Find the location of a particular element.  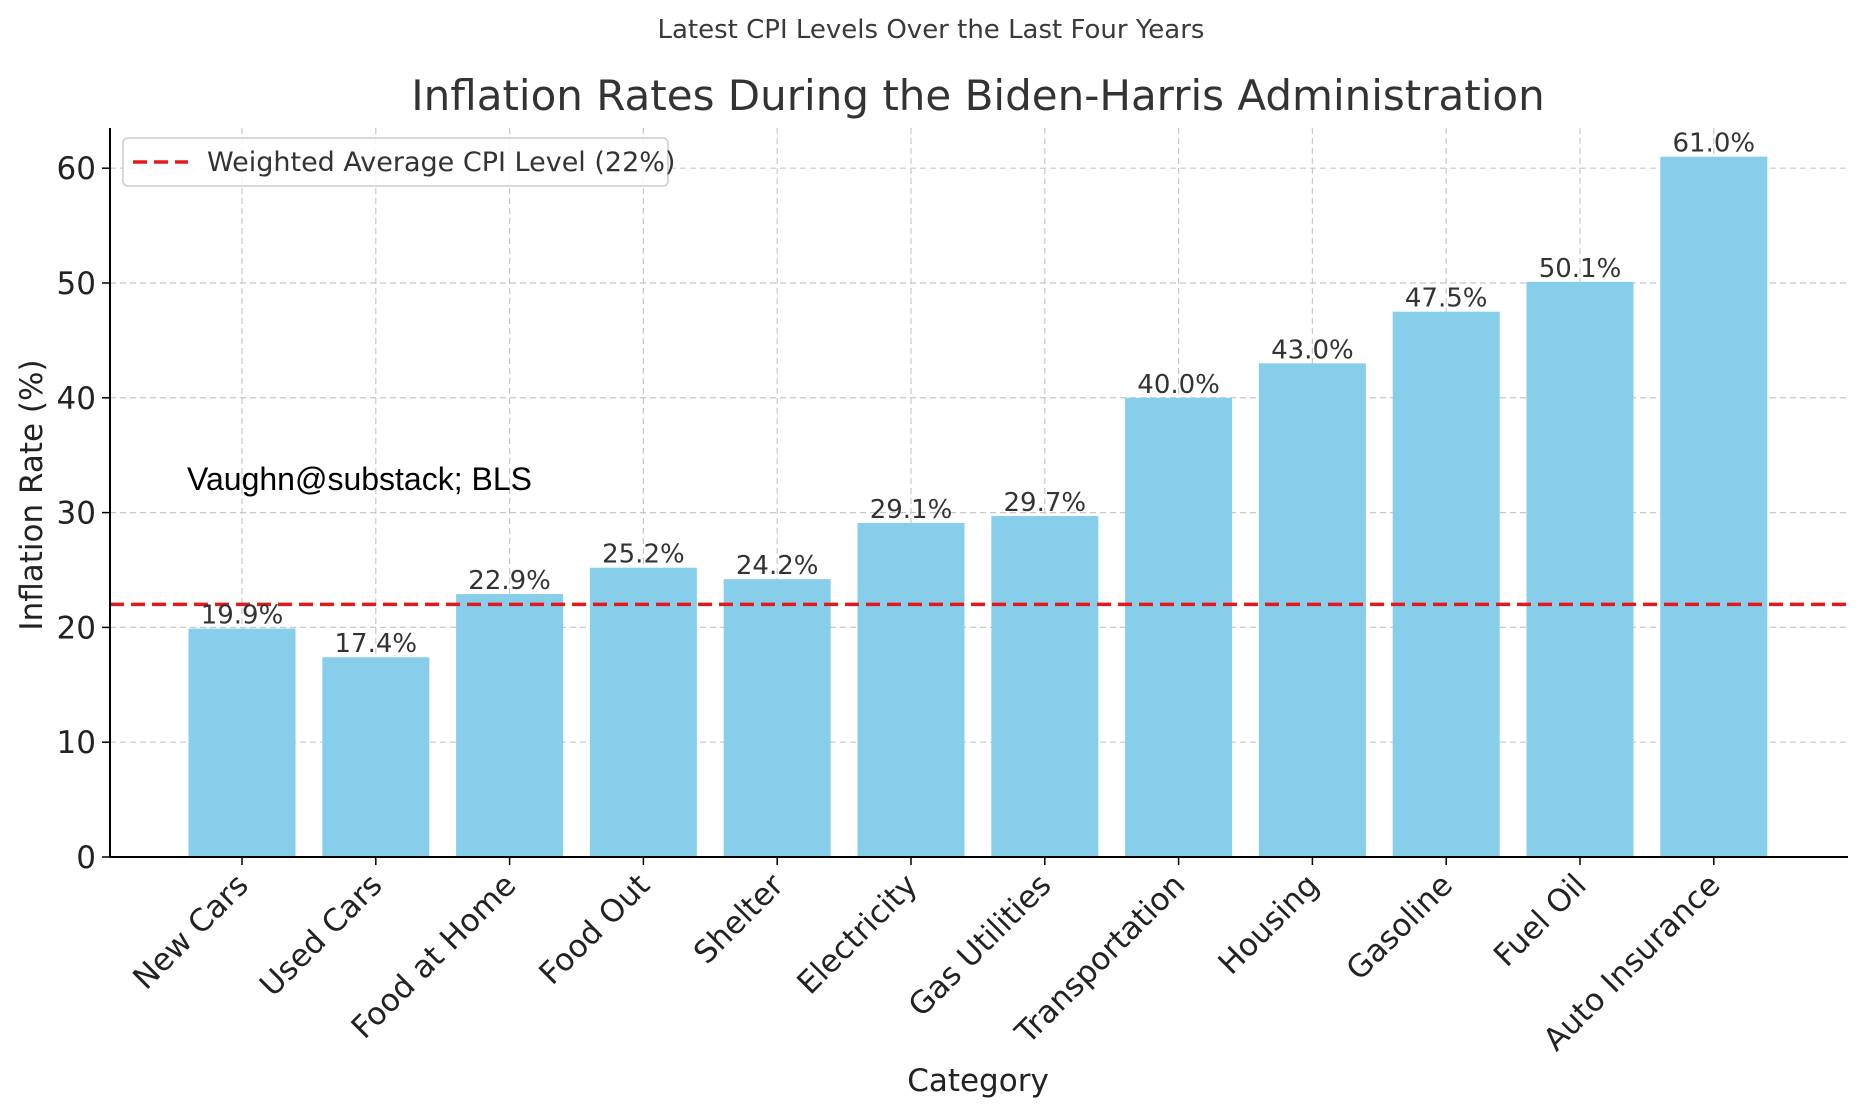

y-axis-label: Inflation Rate (%) is located at coordinates (32, 494).